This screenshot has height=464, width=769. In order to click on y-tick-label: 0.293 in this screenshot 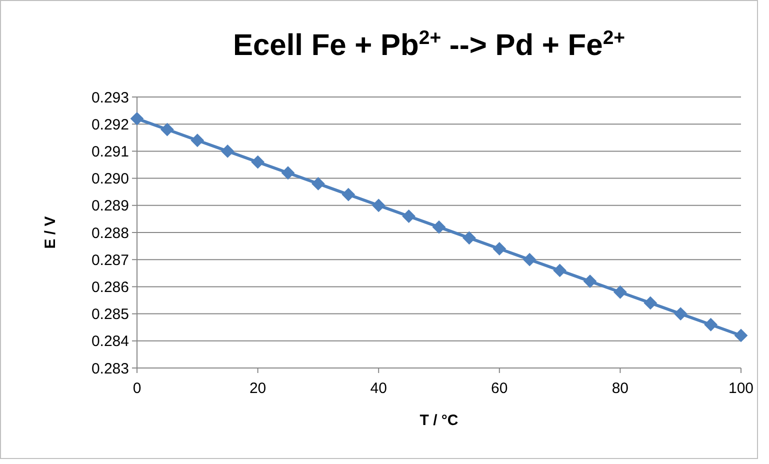, I will do `click(110, 97)`.